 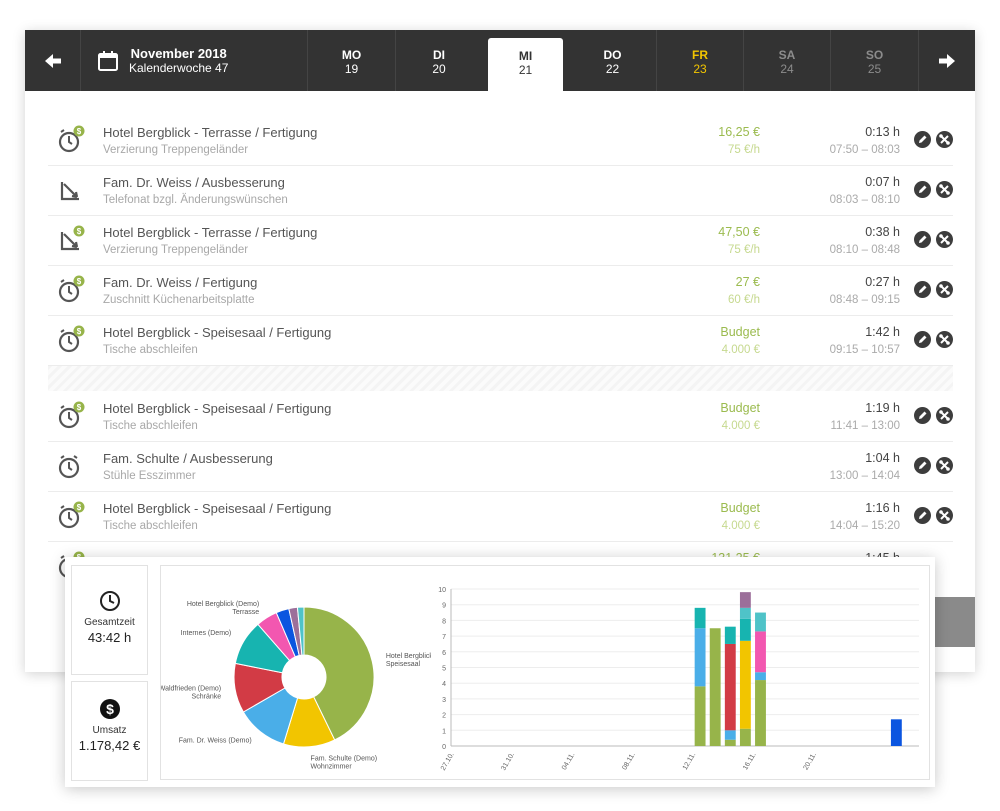 I want to click on stopwatch-billable-icon: $, so click(x=71, y=139).